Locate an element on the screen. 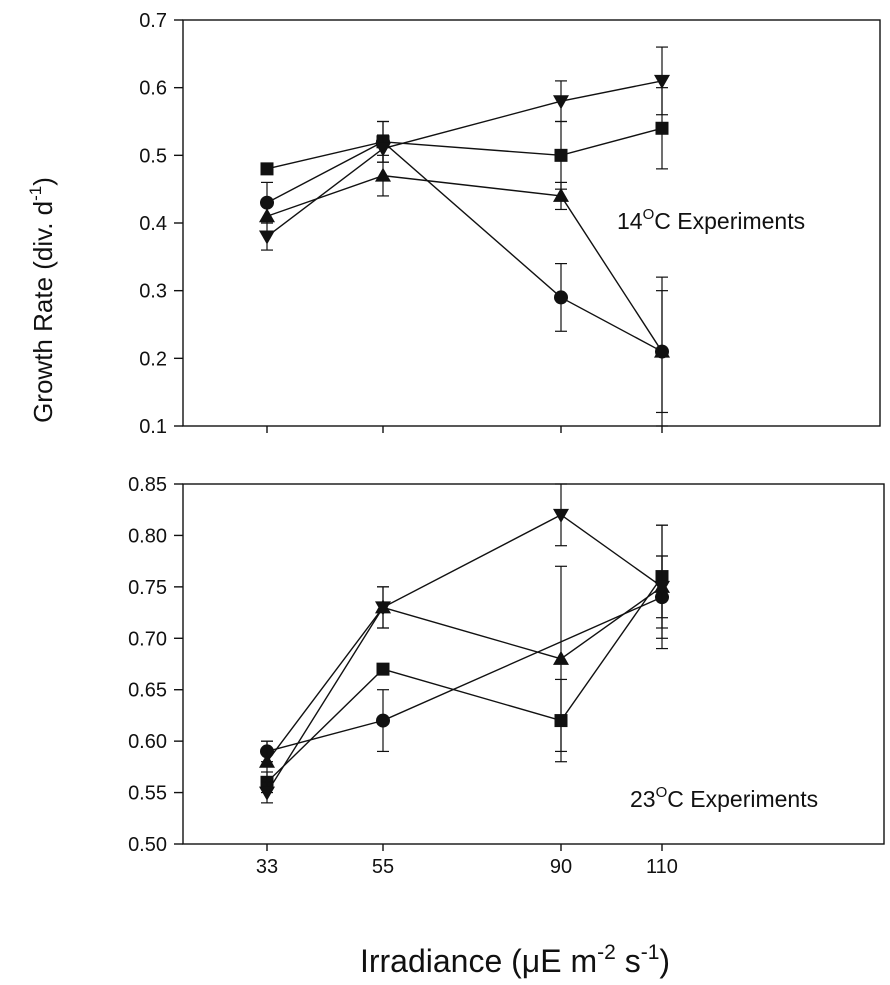 The width and height of the screenshot is (890, 985). y-tick-label: 0.80 is located at coordinates (147, 536).